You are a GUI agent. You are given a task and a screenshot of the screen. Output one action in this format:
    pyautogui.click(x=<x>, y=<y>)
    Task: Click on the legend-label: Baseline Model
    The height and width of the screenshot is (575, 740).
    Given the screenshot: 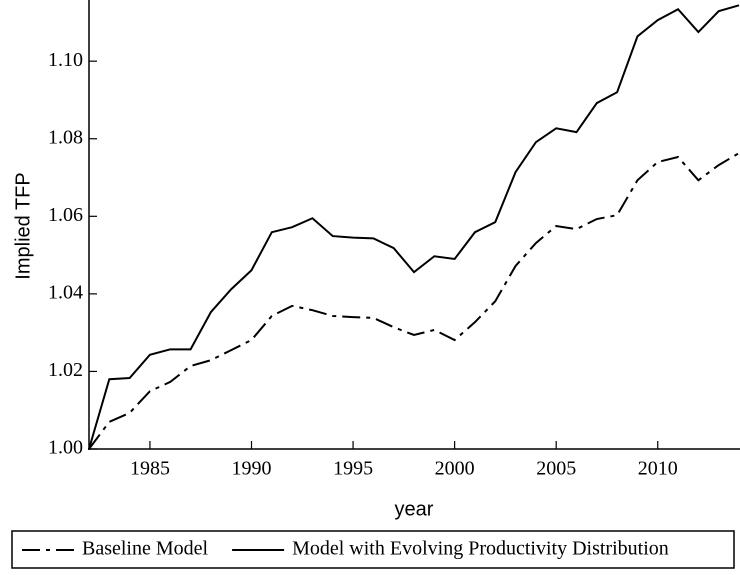 What is the action you would take?
    pyautogui.click(x=145, y=549)
    